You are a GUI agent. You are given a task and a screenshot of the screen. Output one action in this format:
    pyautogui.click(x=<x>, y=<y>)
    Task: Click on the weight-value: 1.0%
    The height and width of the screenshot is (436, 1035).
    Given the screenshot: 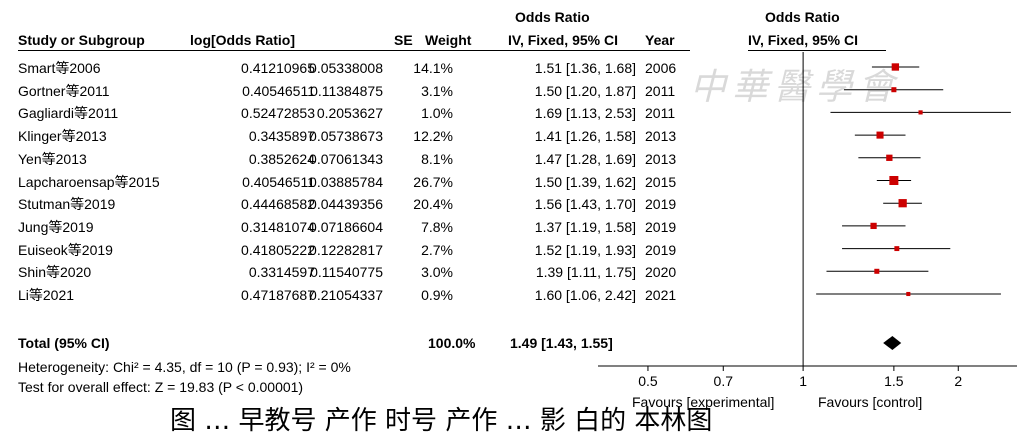 What is the action you would take?
    pyautogui.click(x=437, y=113)
    